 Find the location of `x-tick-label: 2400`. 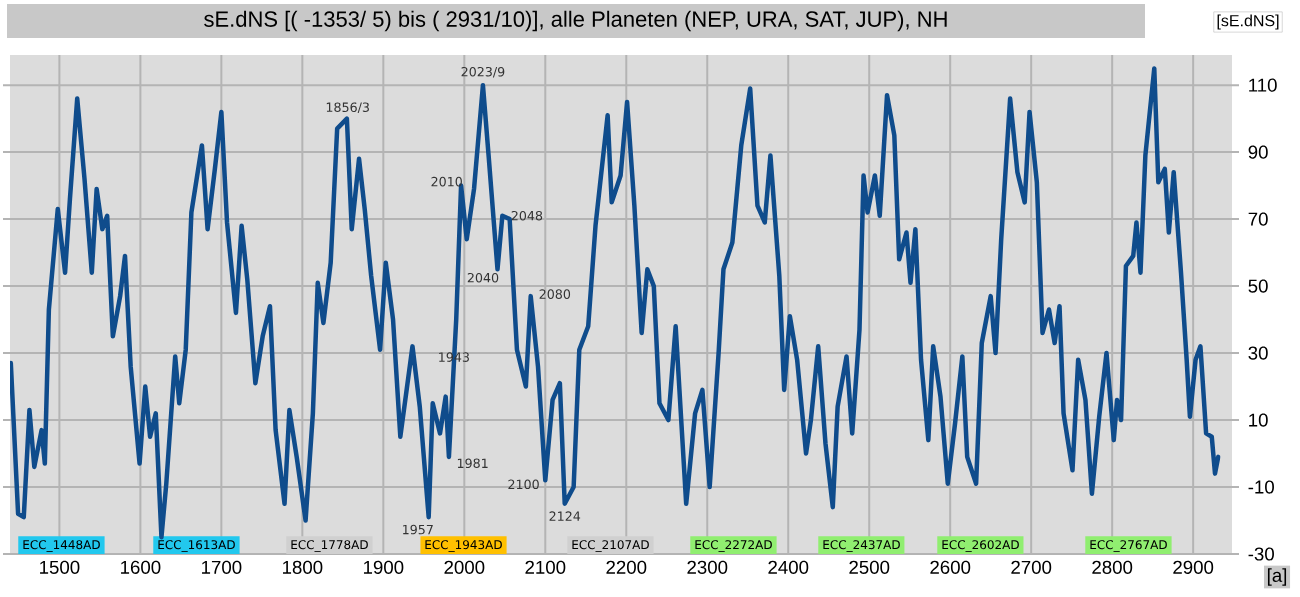

x-tick-label: 2400 is located at coordinates (788, 567).